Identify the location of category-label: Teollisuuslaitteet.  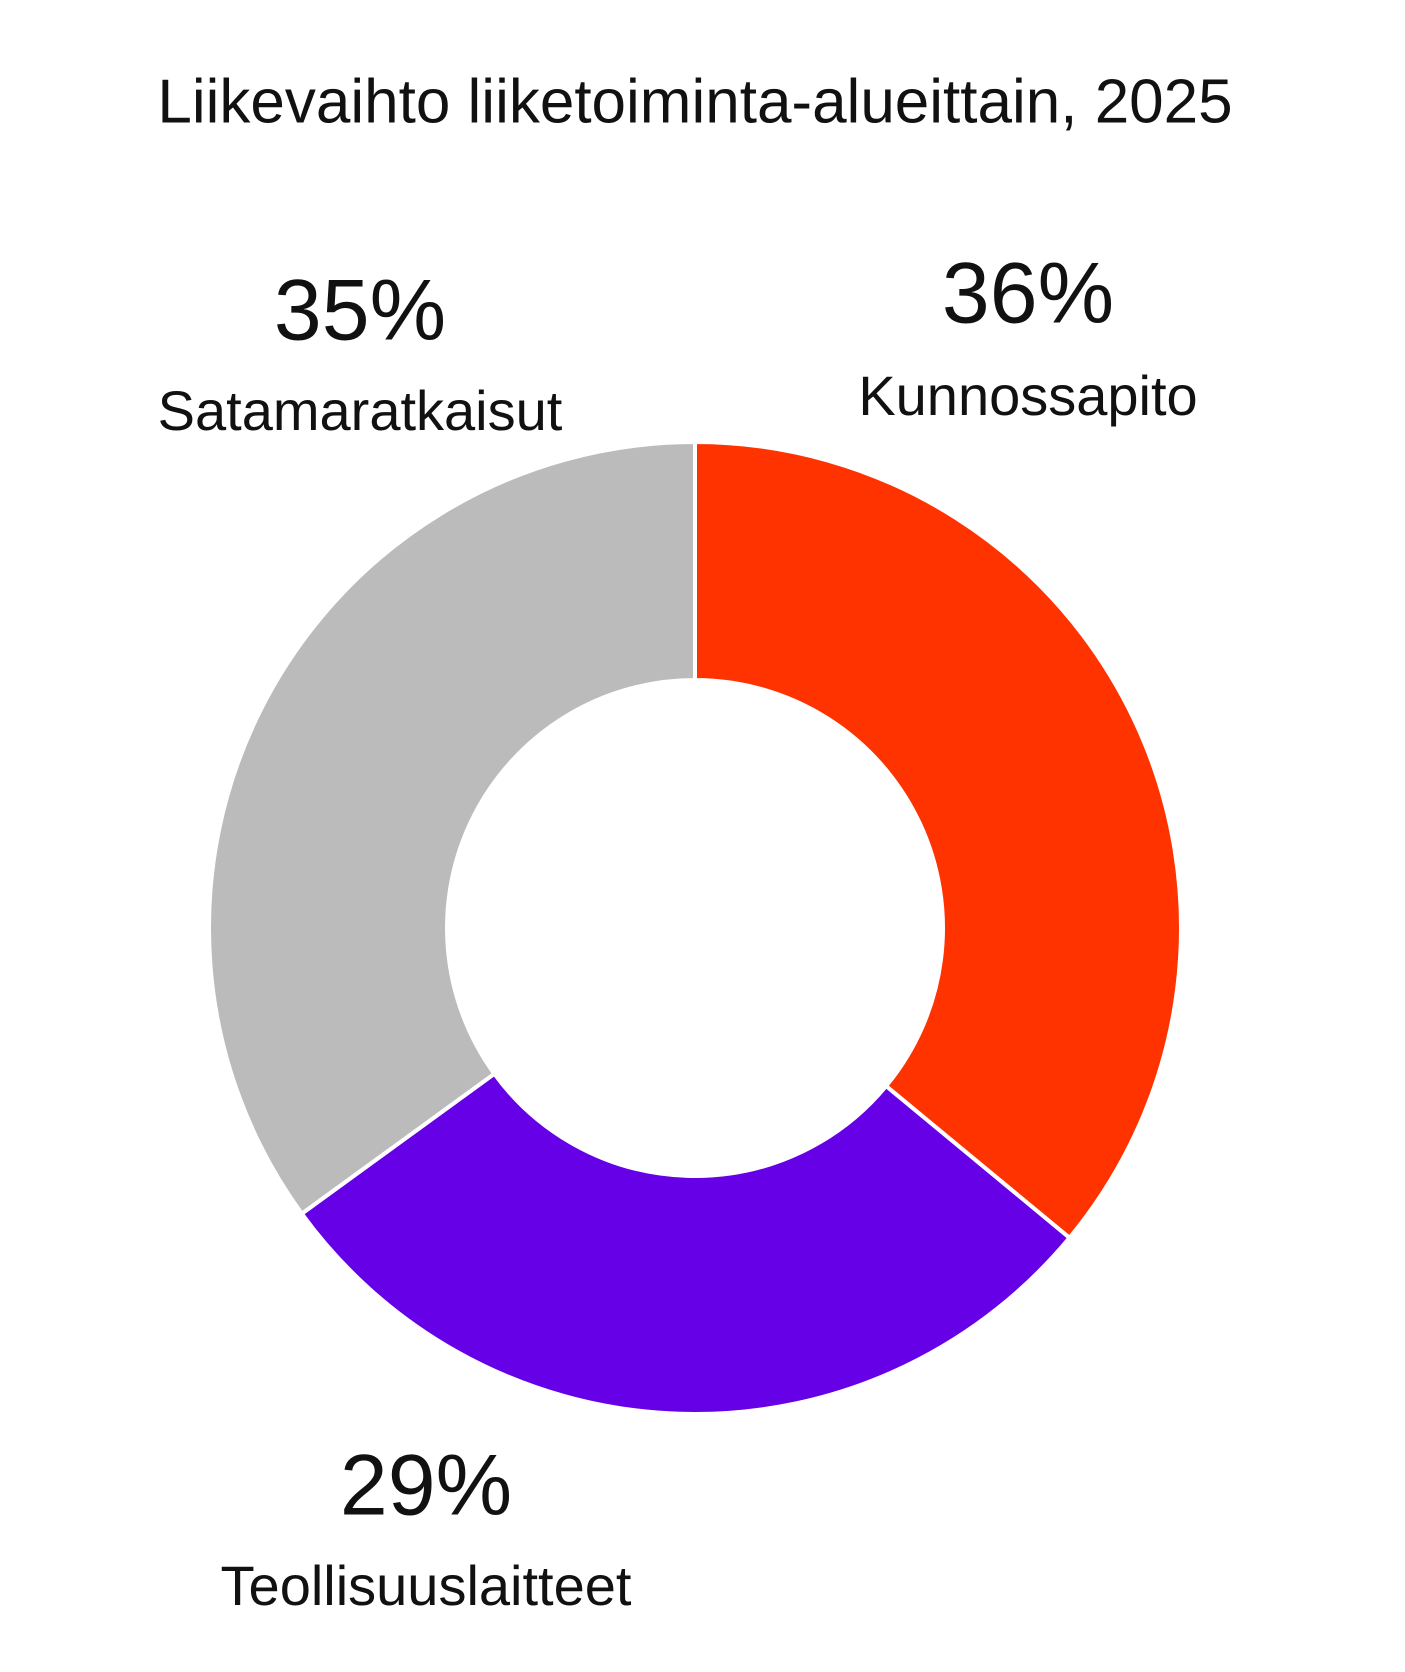
(426, 1585).